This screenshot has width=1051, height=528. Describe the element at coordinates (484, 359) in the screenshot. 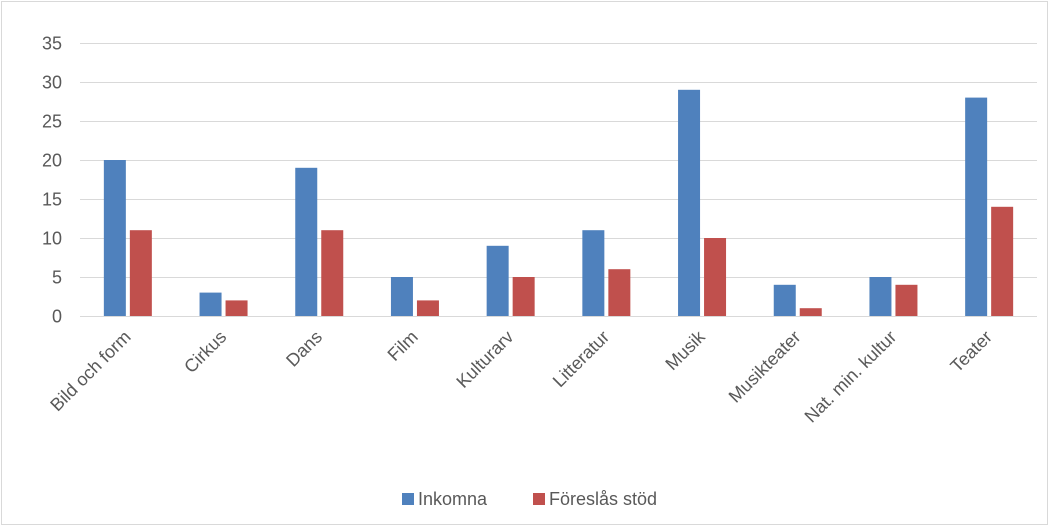

I see `category-label: Kulturarv` at that location.